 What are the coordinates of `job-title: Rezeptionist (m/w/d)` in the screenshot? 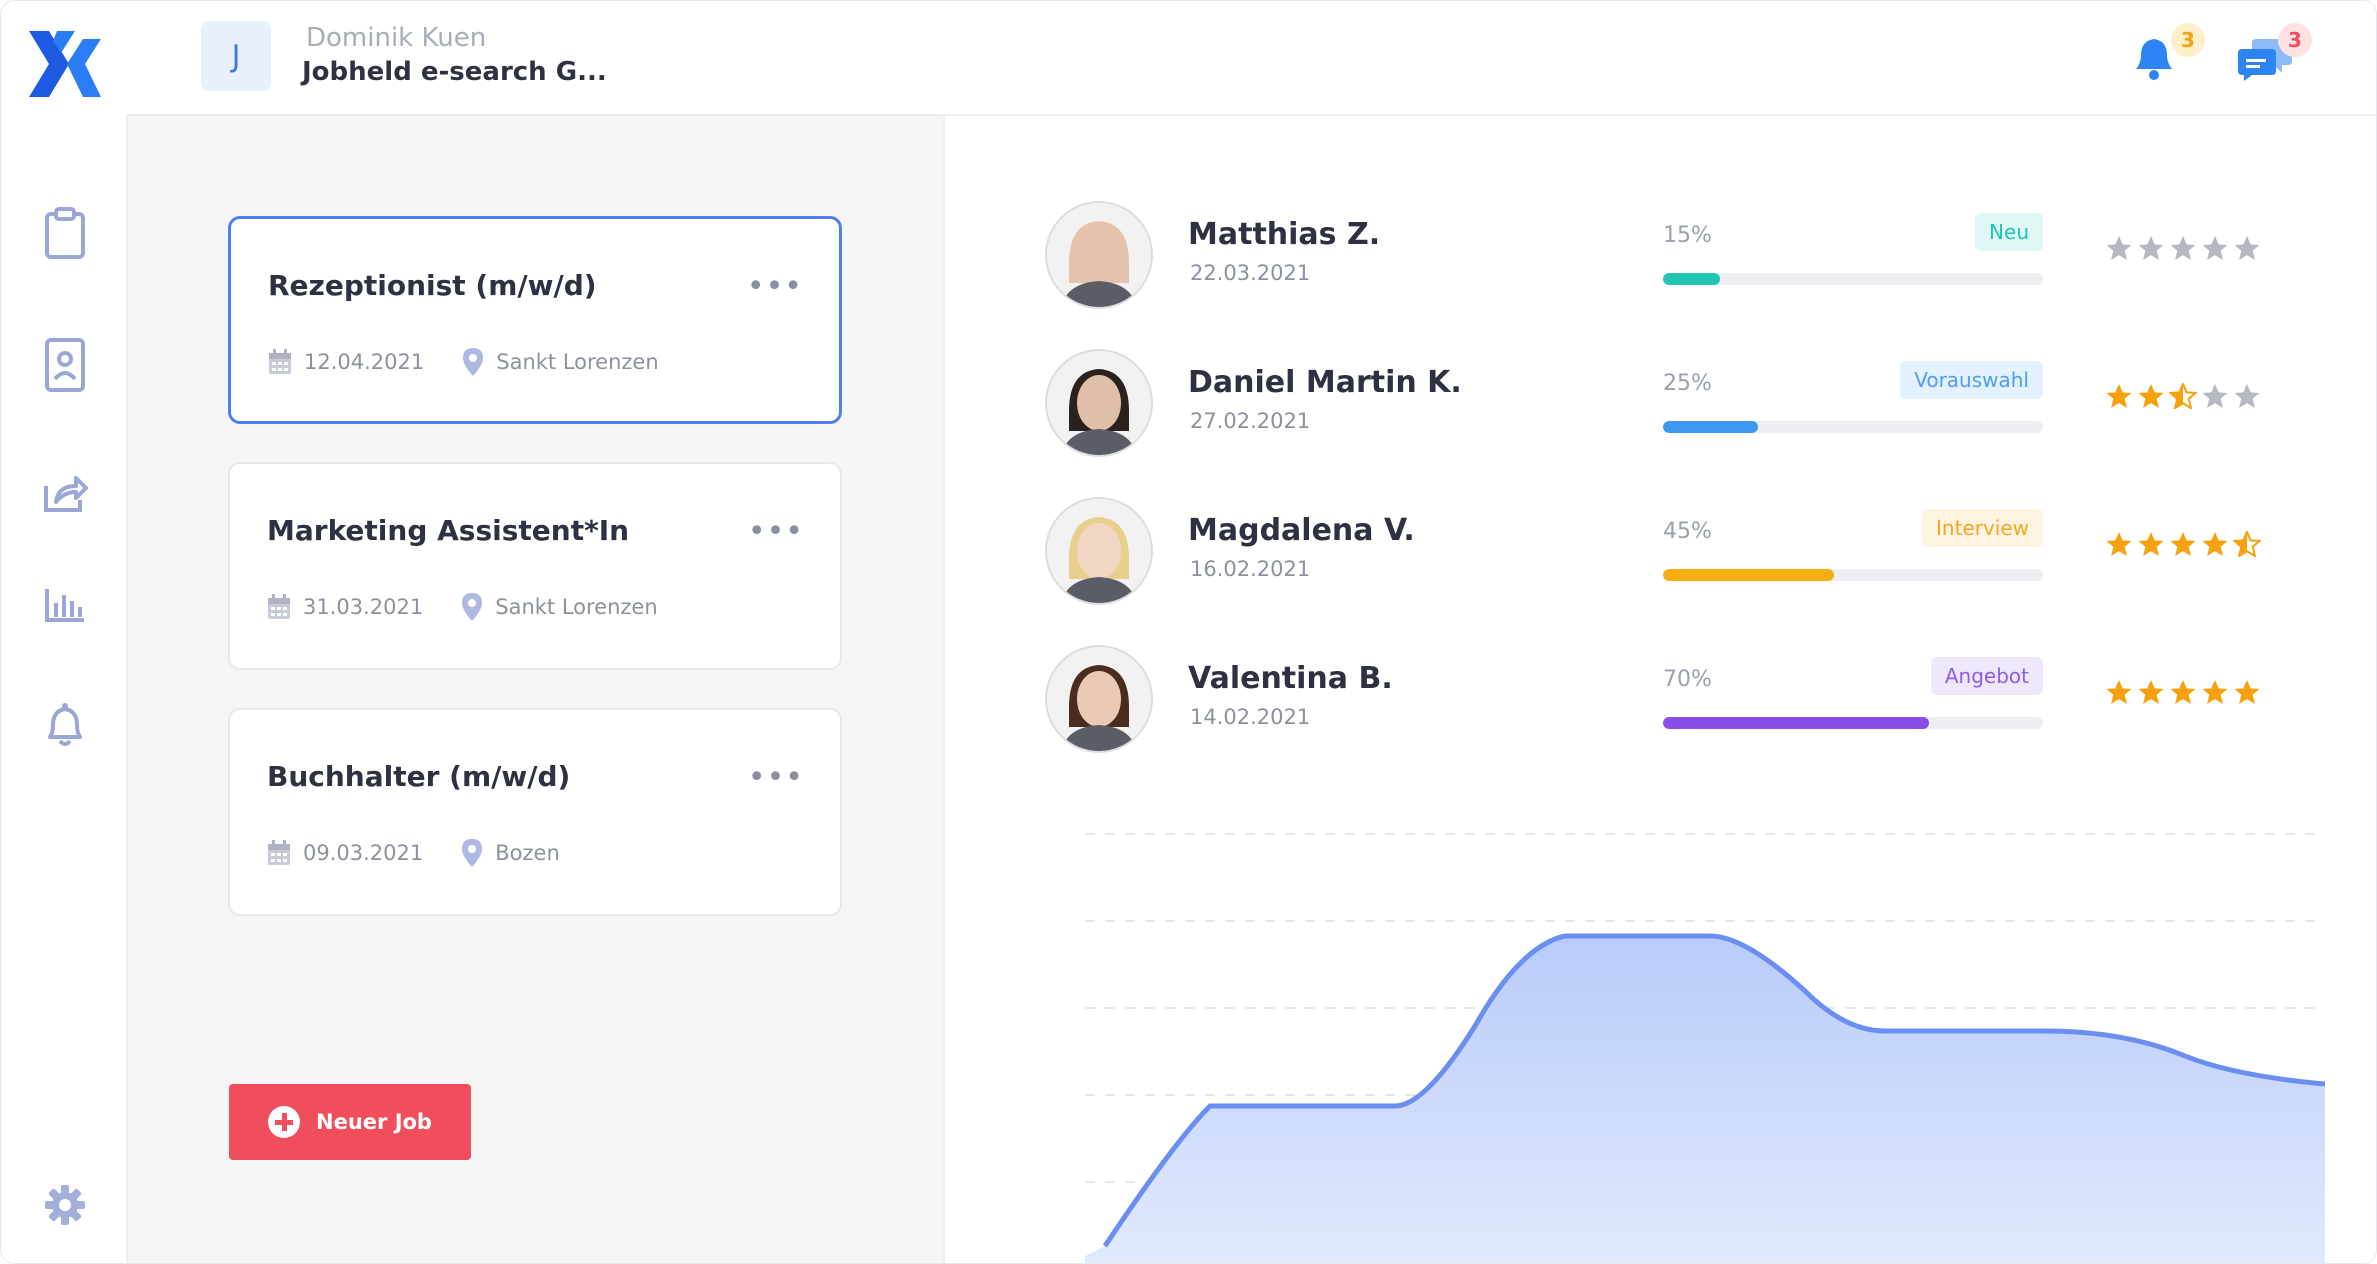 It's located at (432, 285).